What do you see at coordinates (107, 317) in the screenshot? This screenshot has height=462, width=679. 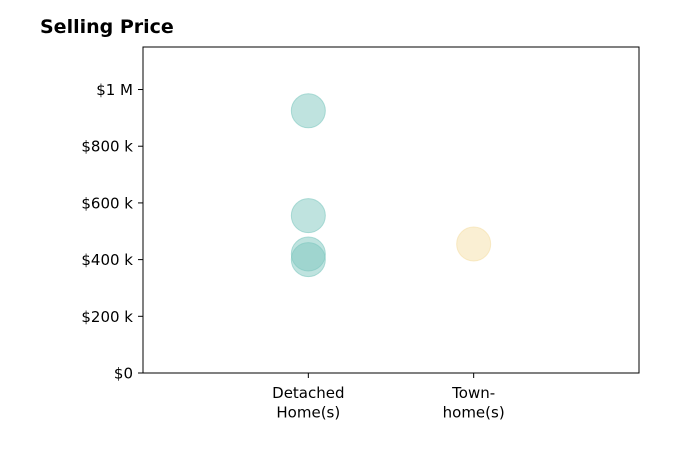 I see `y-tick-label-1: $200 k` at bounding box center [107, 317].